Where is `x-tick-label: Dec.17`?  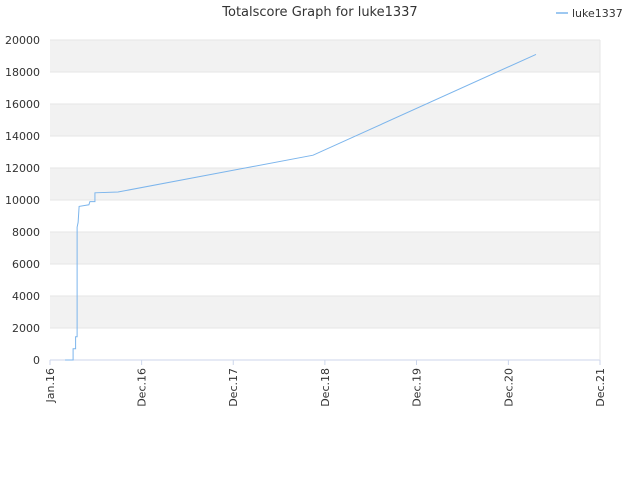
x-tick-label: Dec.17 is located at coordinates (233, 387).